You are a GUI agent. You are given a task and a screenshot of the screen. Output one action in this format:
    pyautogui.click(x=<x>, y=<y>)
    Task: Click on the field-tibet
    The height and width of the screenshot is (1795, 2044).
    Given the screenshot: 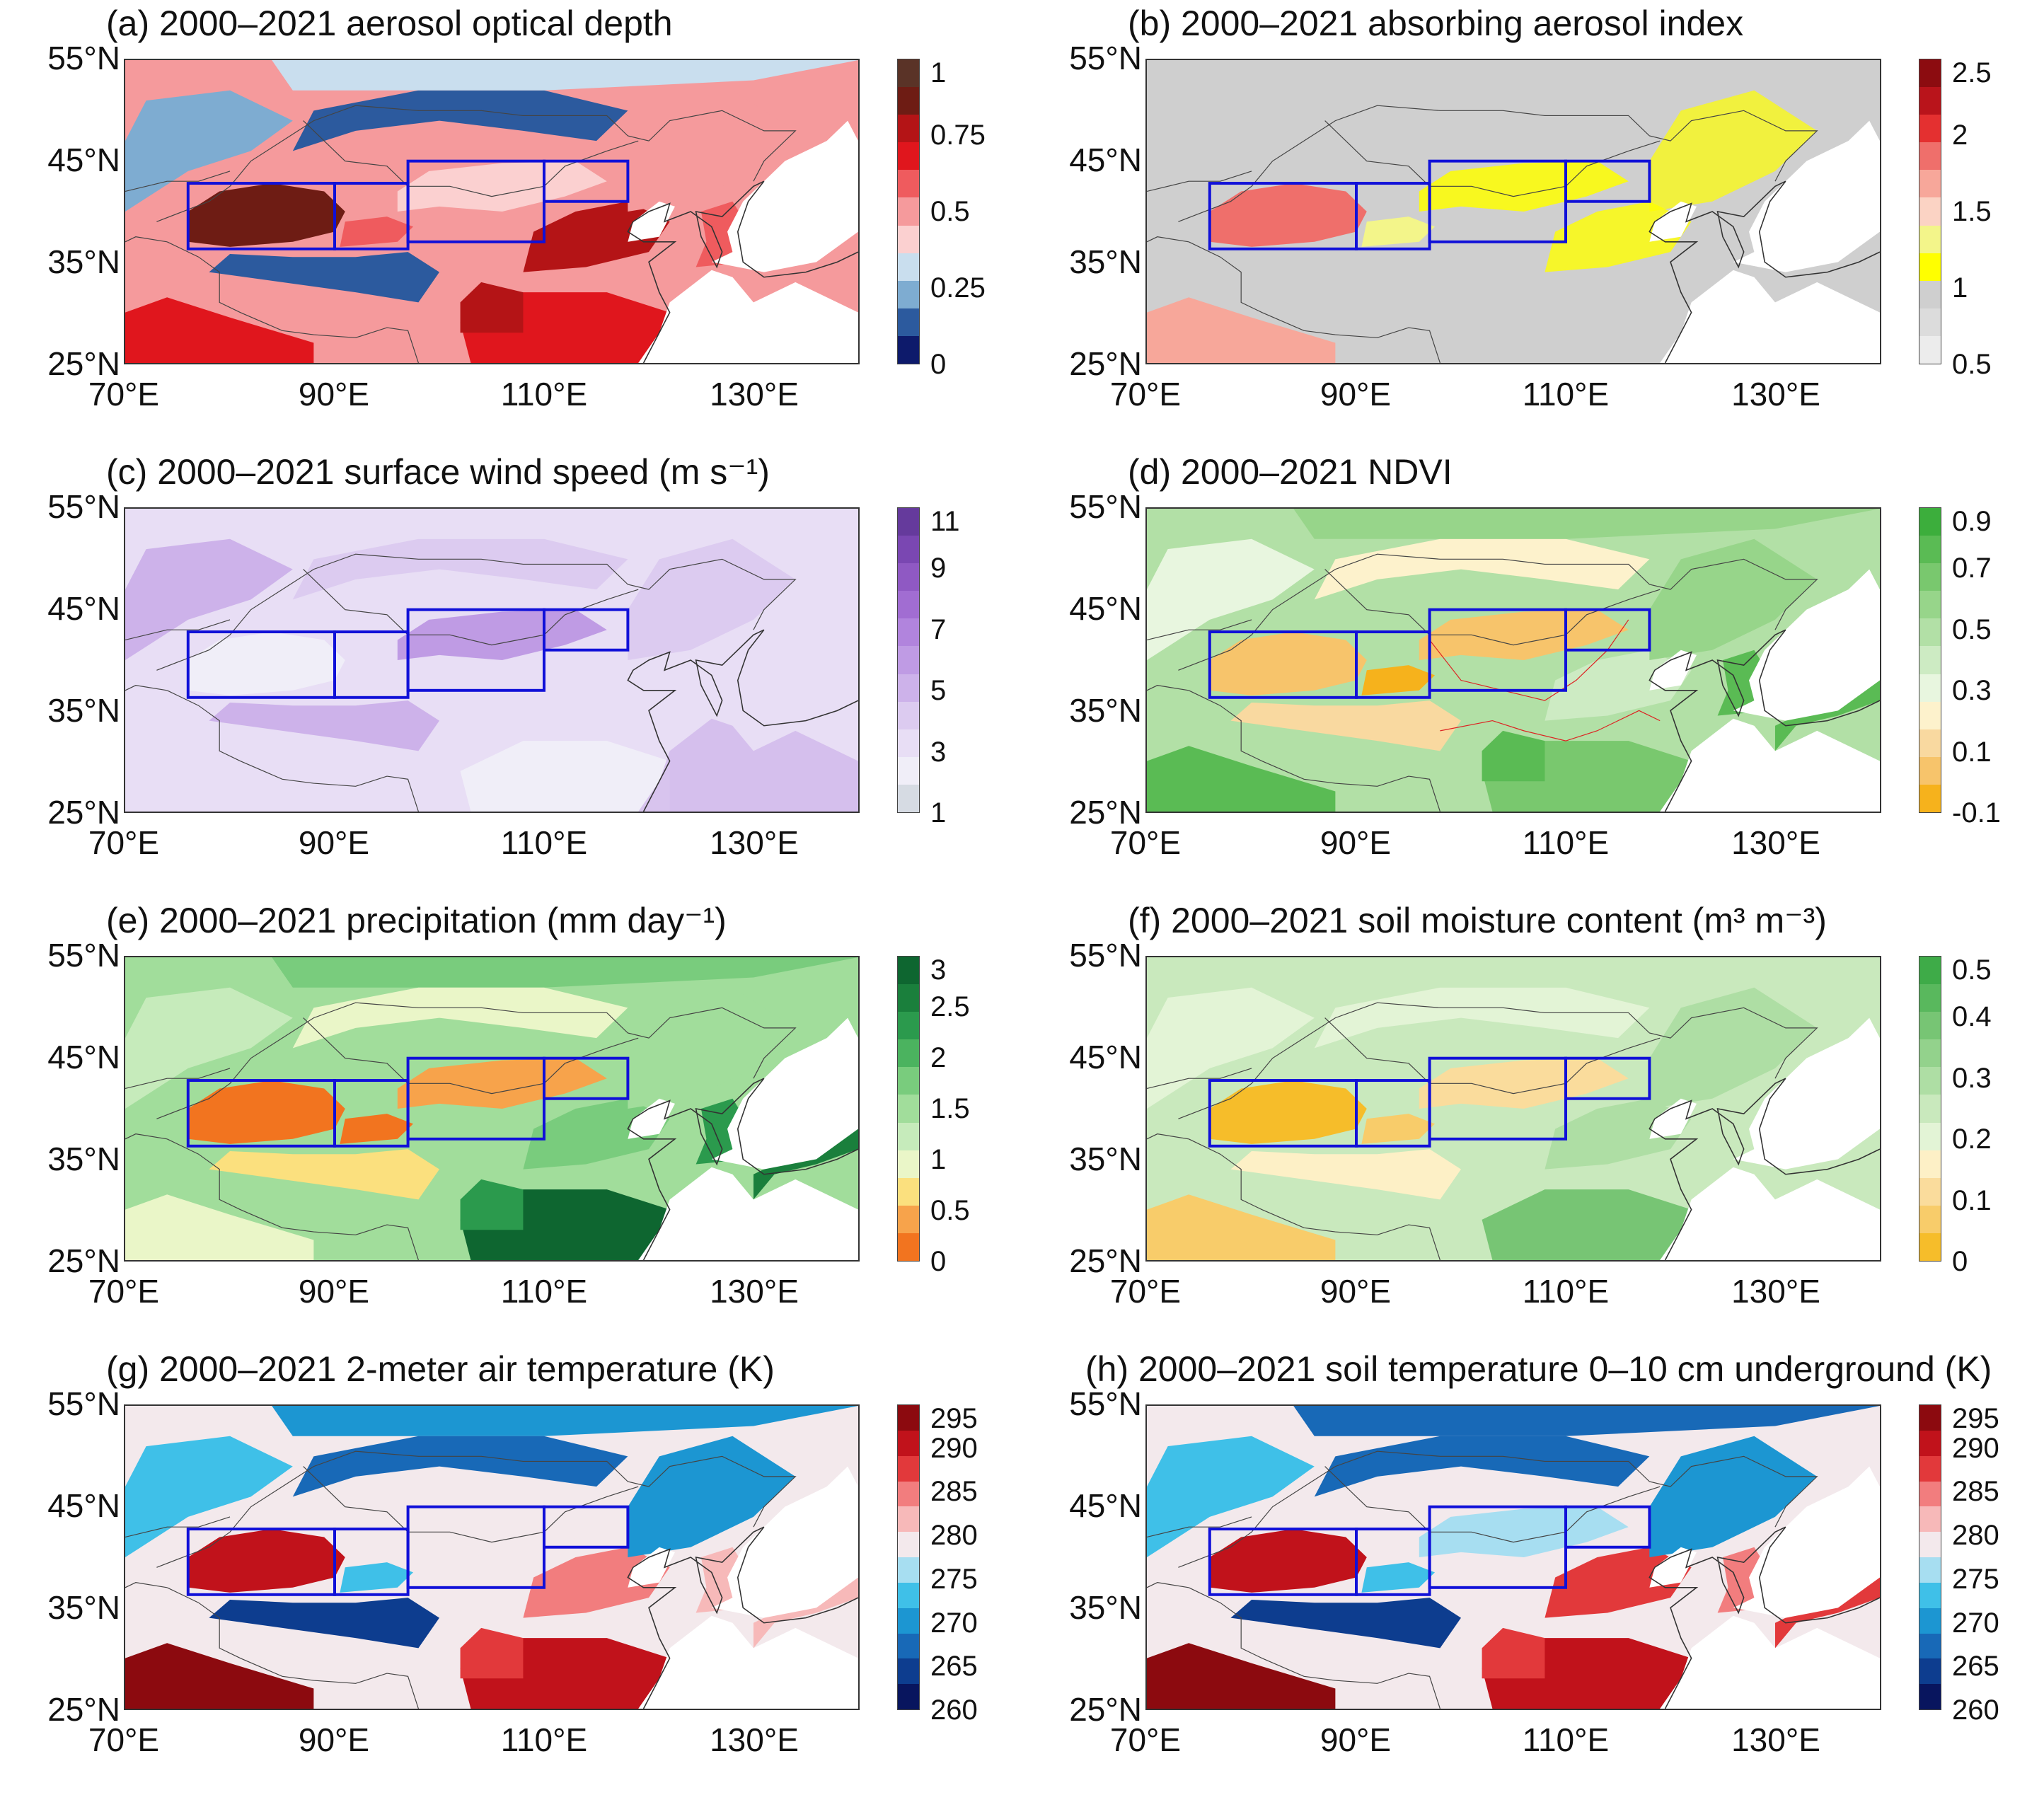 What is the action you would take?
    pyautogui.click(x=1345, y=1174)
    